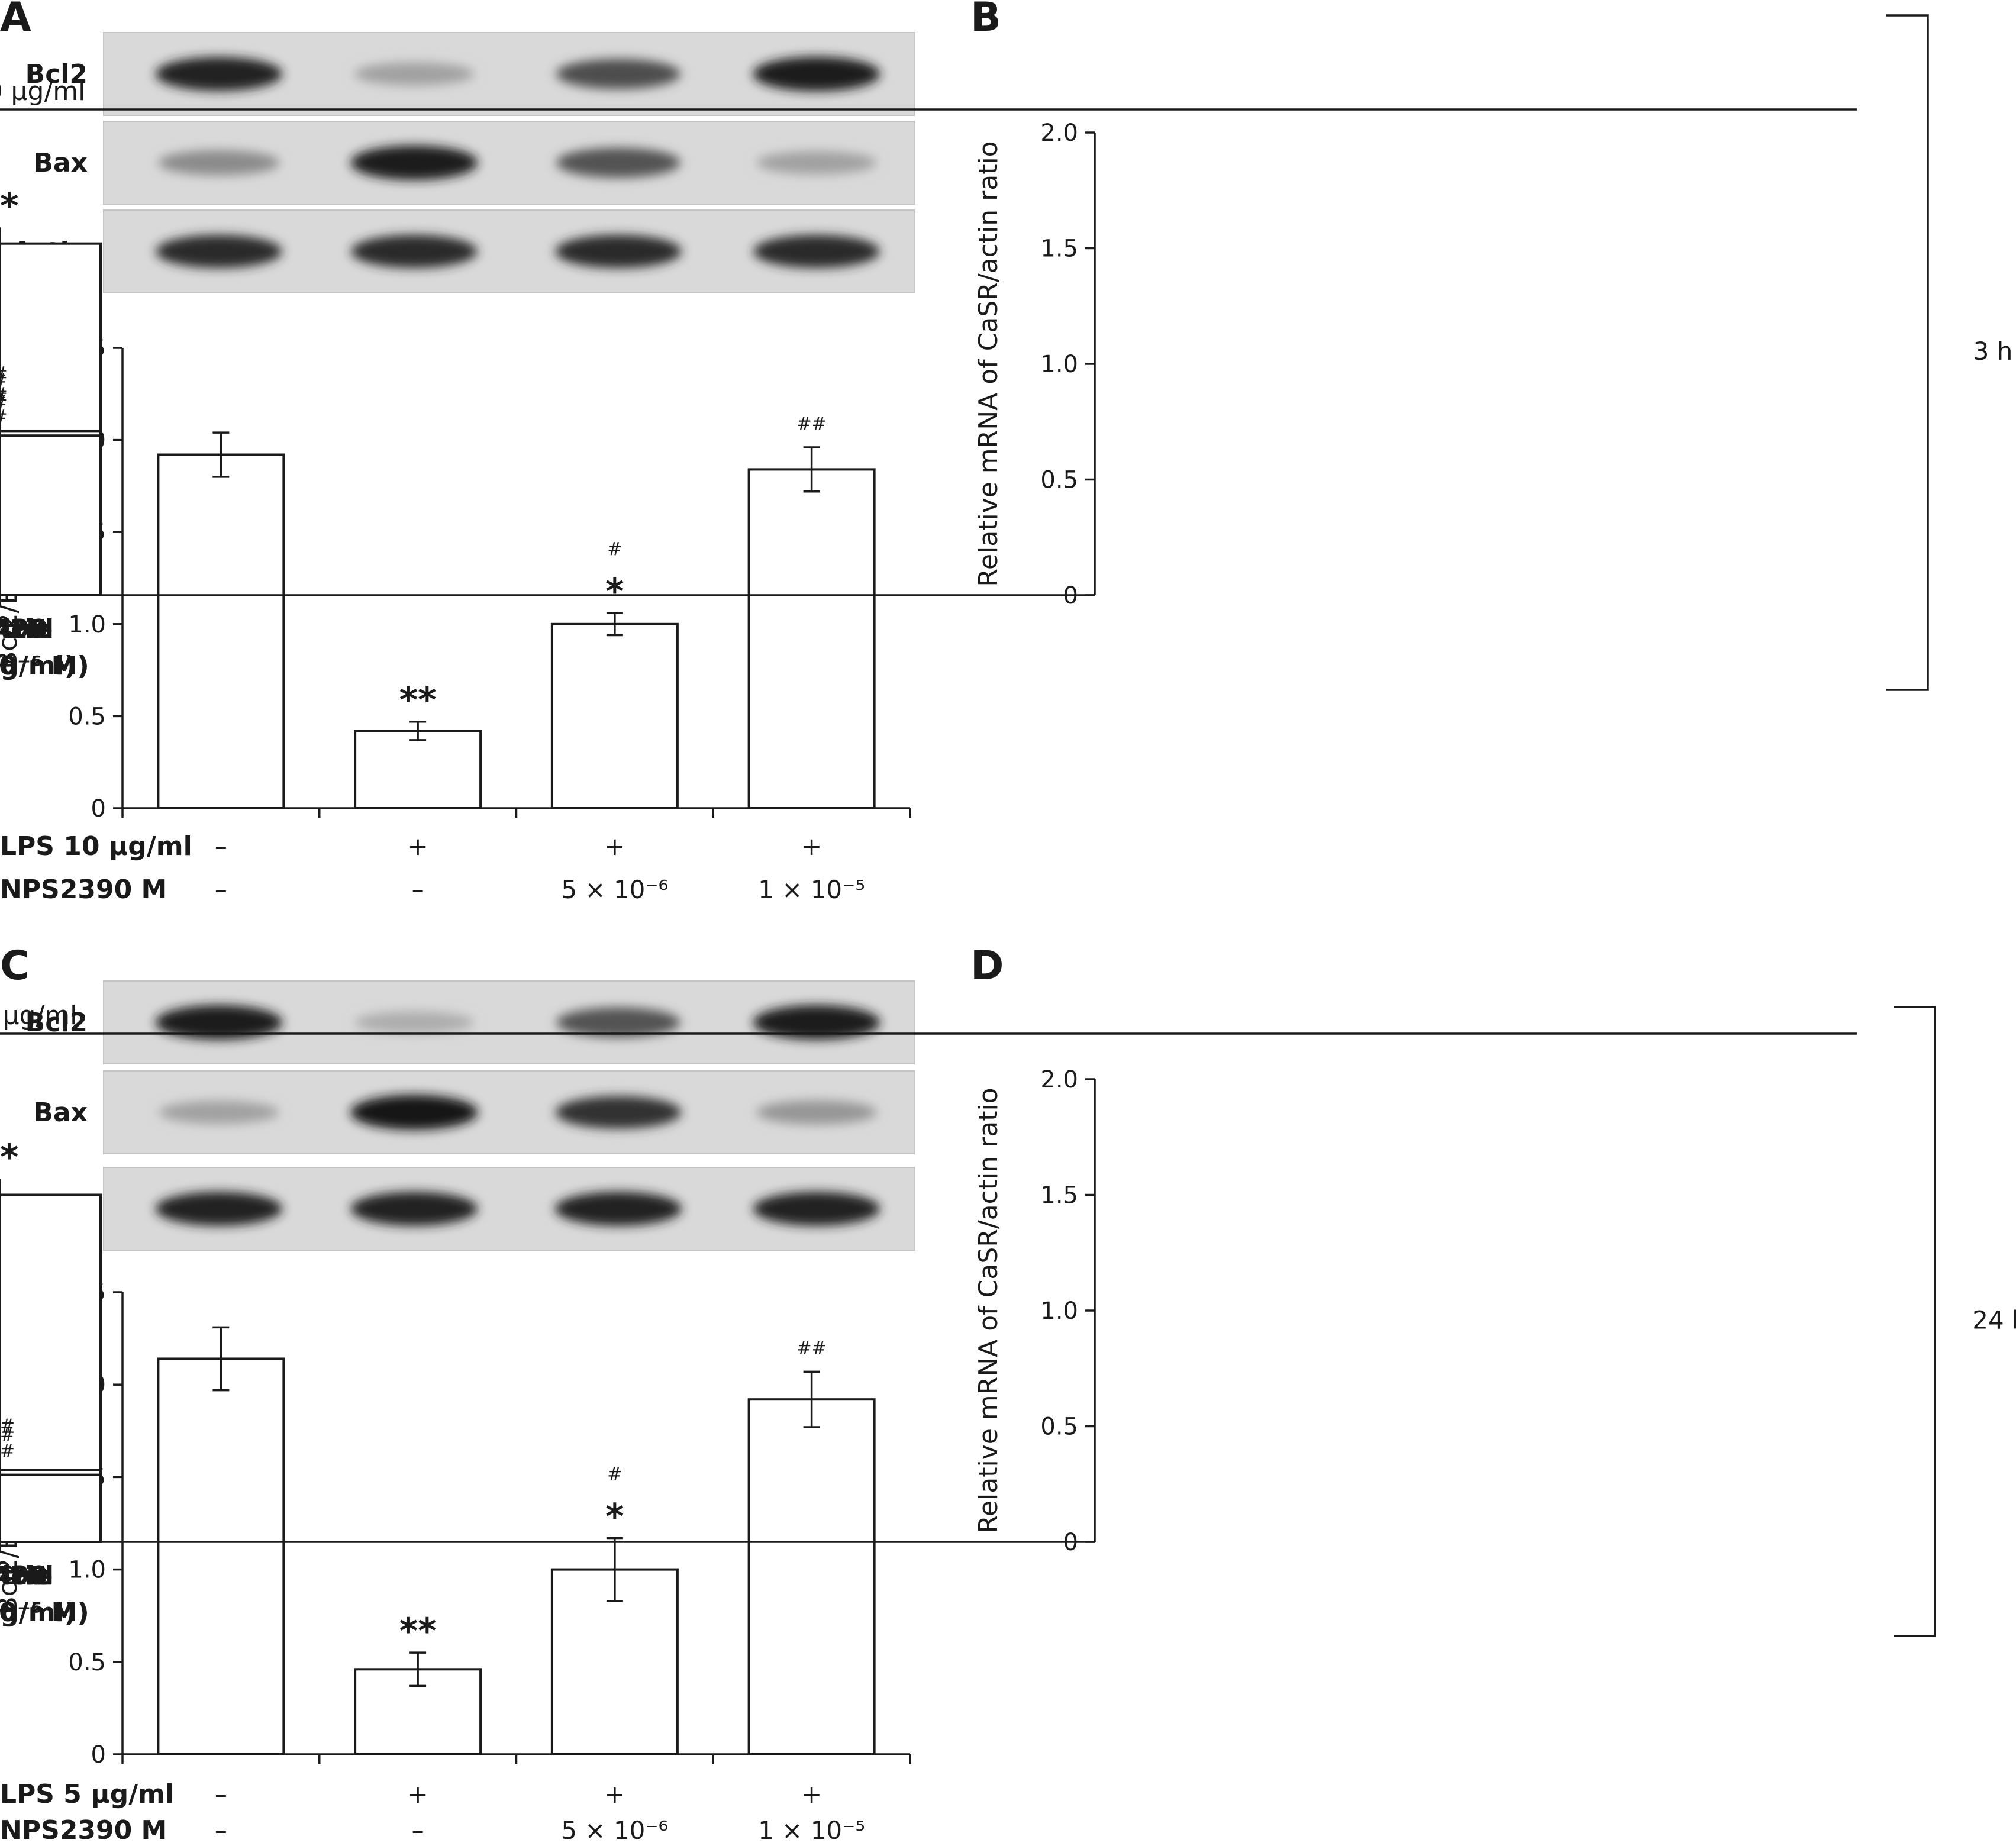  What do you see at coordinates (56, 74) in the screenshot?
I see `blot-label: Bcl2` at bounding box center [56, 74].